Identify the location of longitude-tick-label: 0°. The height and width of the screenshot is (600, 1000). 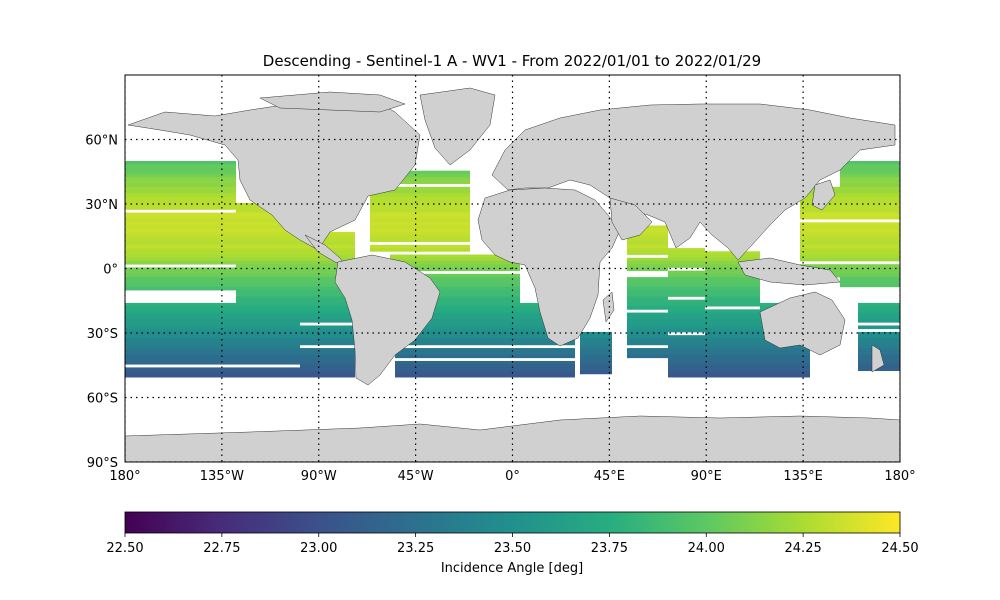
(512, 476).